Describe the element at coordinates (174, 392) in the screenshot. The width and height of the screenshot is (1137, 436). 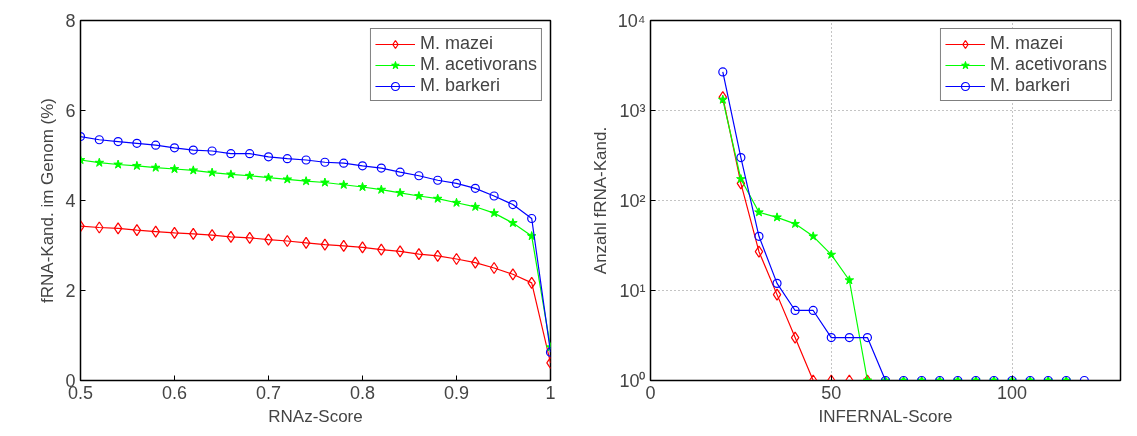
I see `x-tick-label: 0.6` at that location.